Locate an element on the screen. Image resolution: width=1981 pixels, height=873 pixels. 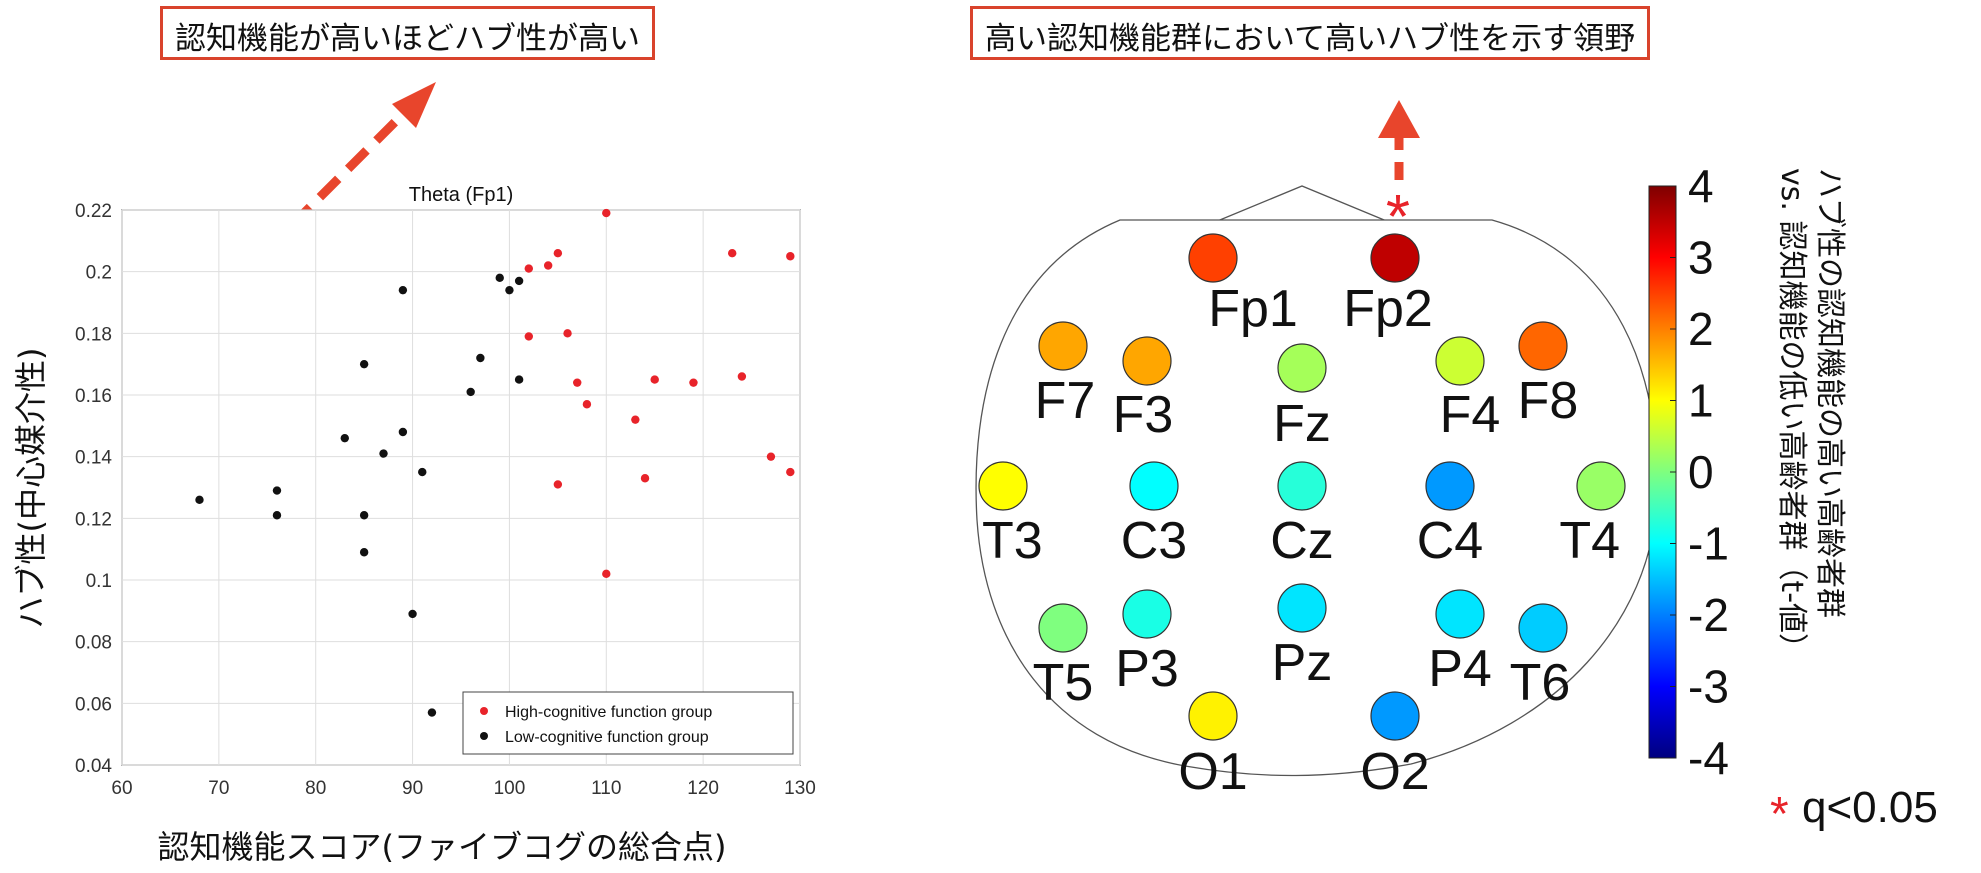
electrode-label-t6: T6 is located at coordinates (1540, 683).